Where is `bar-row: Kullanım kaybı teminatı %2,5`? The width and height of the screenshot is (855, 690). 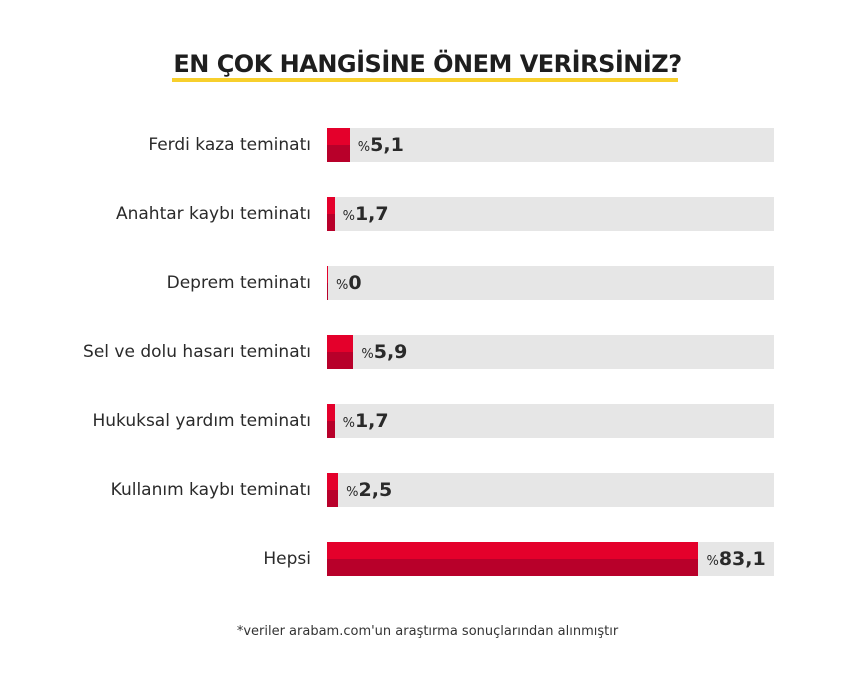
bar-row: Kullanım kaybı teminatı %2,5 is located at coordinates (427, 490).